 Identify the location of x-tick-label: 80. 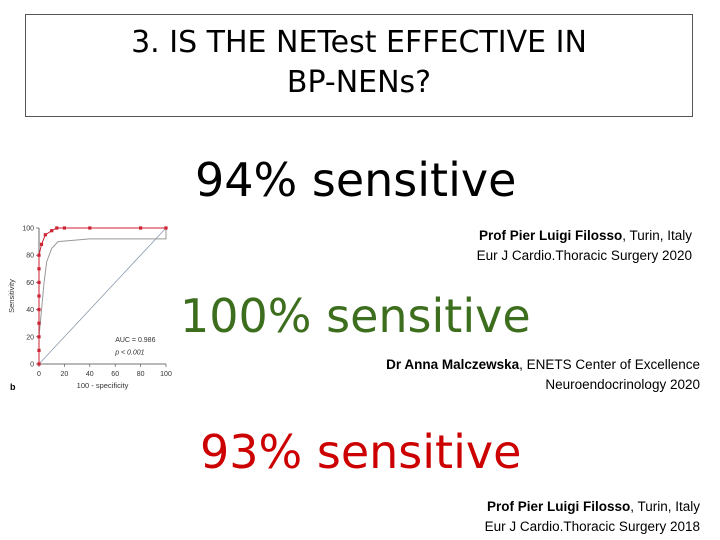
(141, 374).